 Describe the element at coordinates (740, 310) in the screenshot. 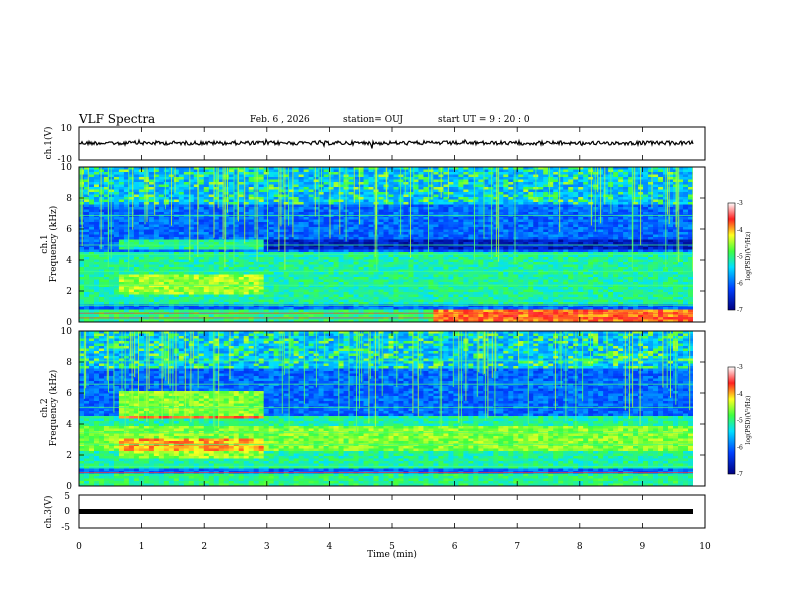

I see `colorbar1-tick-label: -7` at that location.